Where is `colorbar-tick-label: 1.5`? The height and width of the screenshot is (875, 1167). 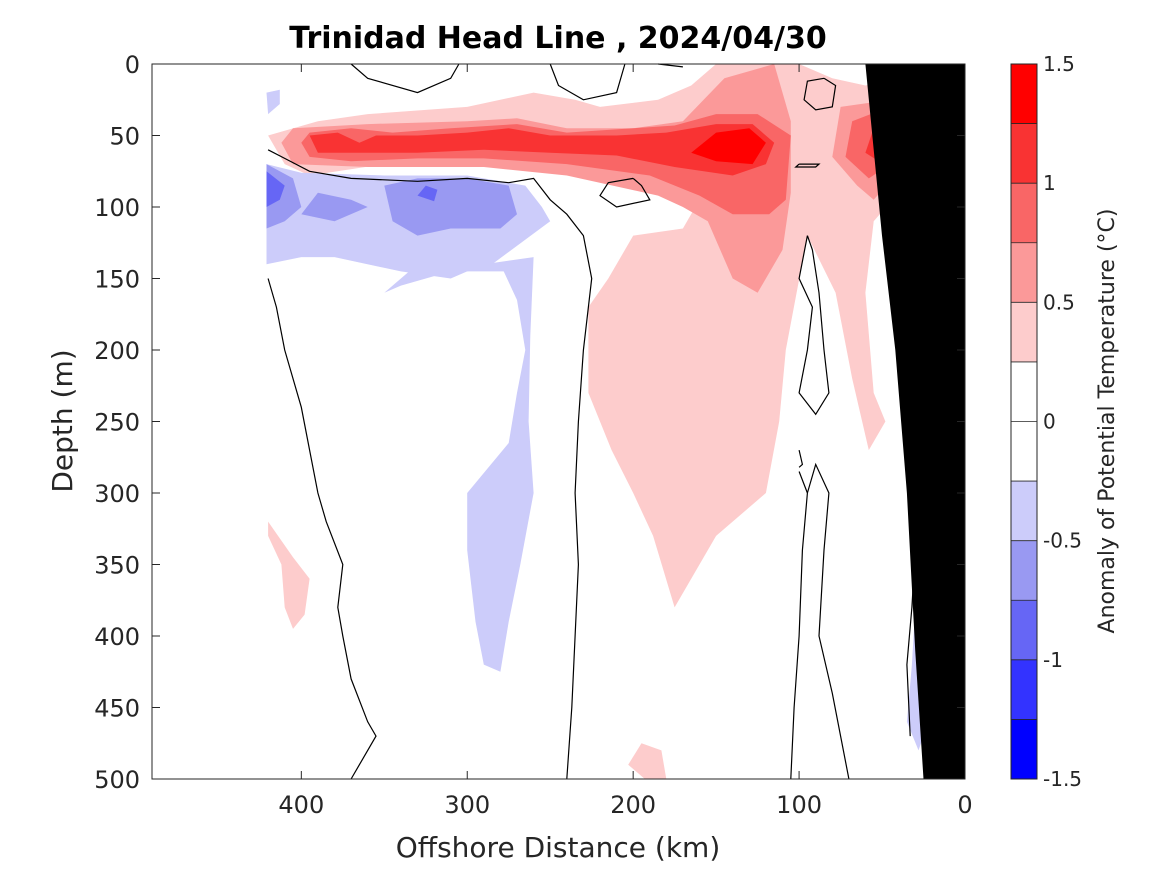 colorbar-tick-label: 1.5 is located at coordinates (1059, 64).